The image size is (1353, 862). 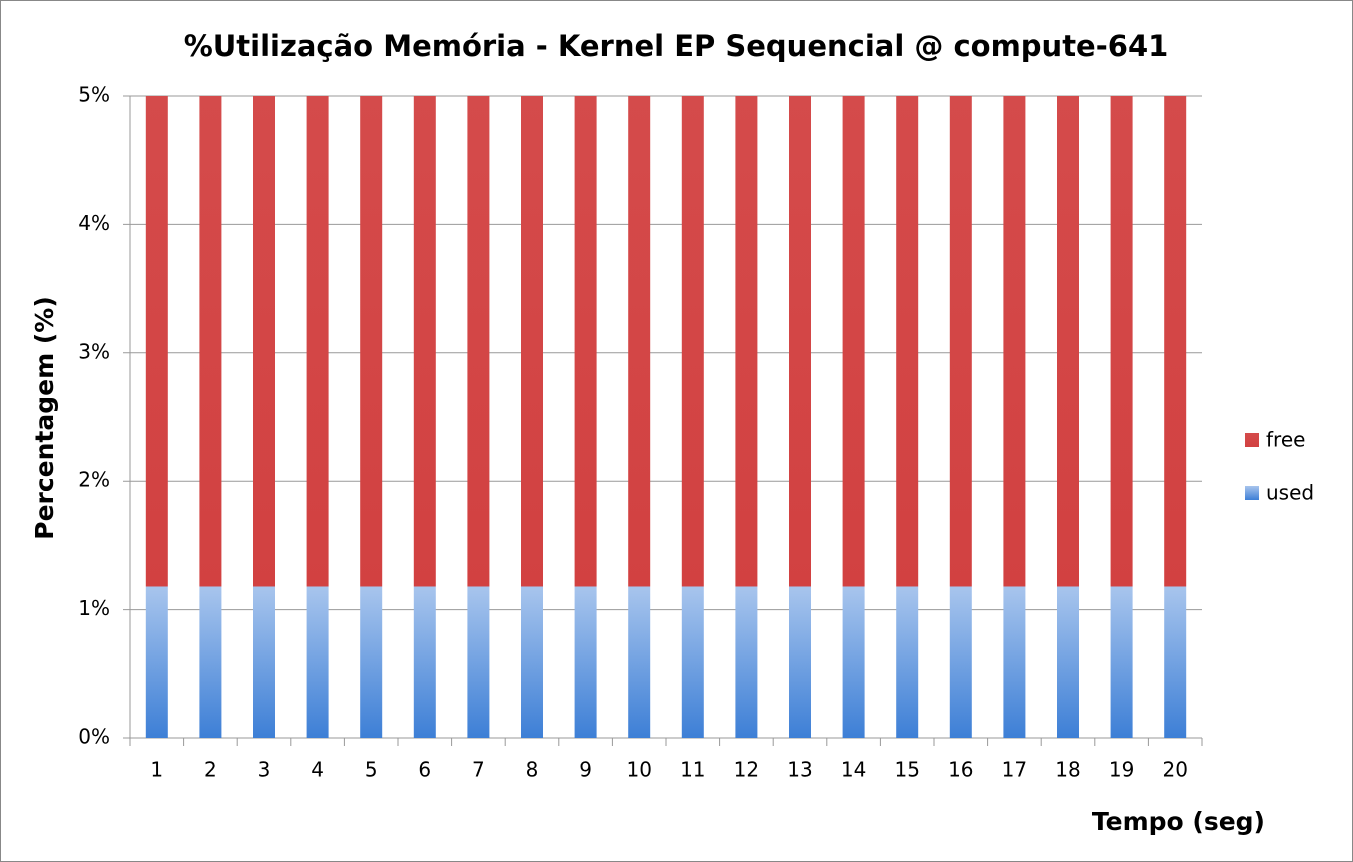 I want to click on x-tick-label: 8, so click(x=532, y=770).